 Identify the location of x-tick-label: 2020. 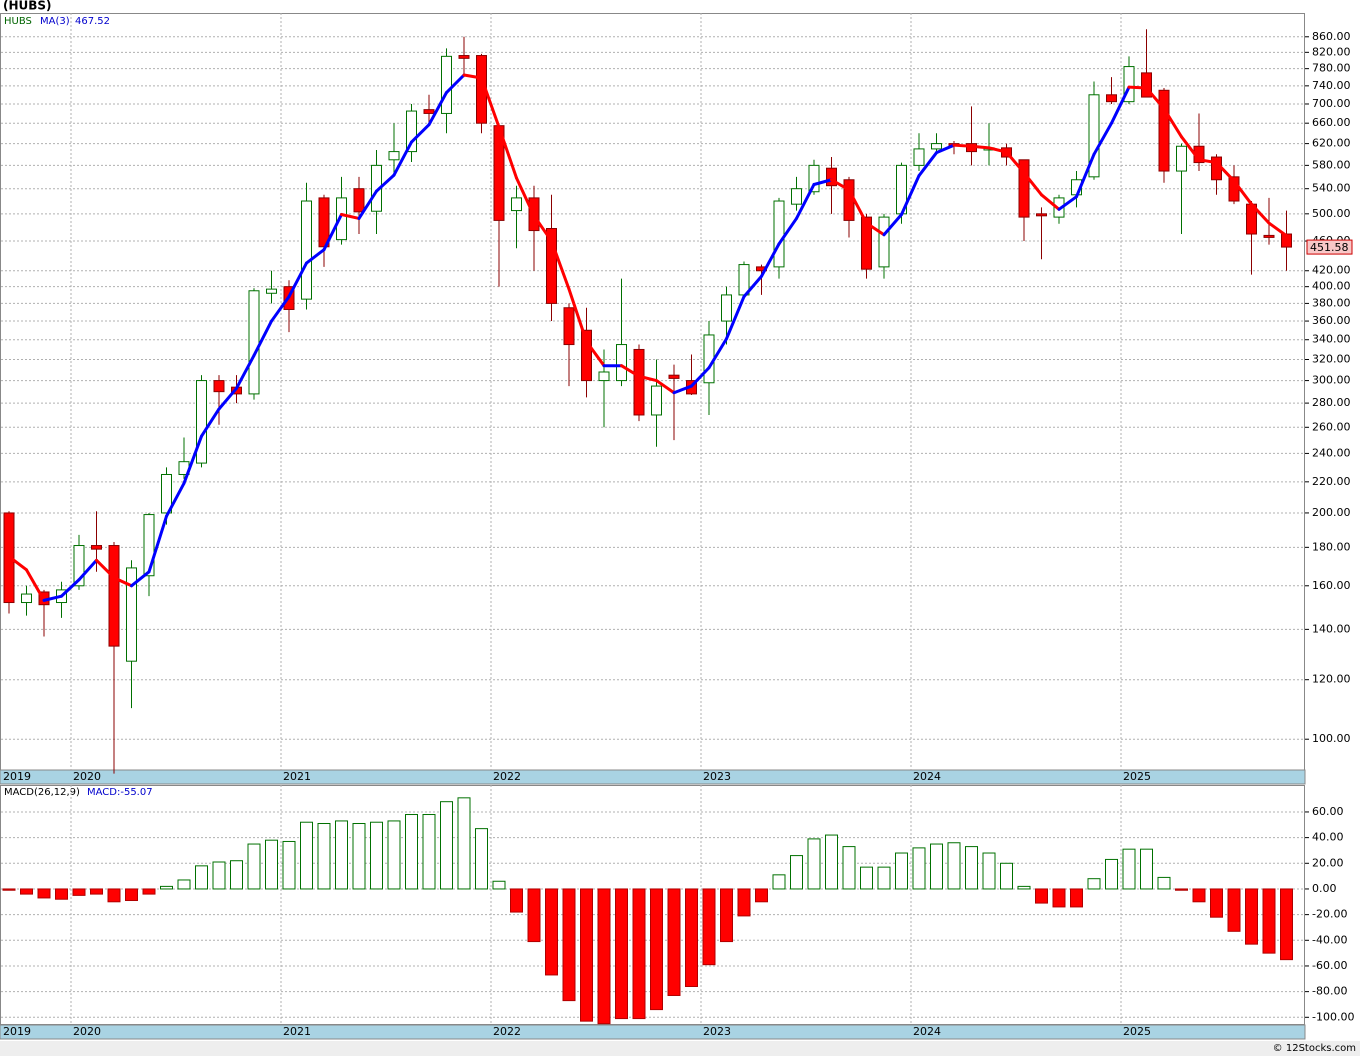
(87, 1031).